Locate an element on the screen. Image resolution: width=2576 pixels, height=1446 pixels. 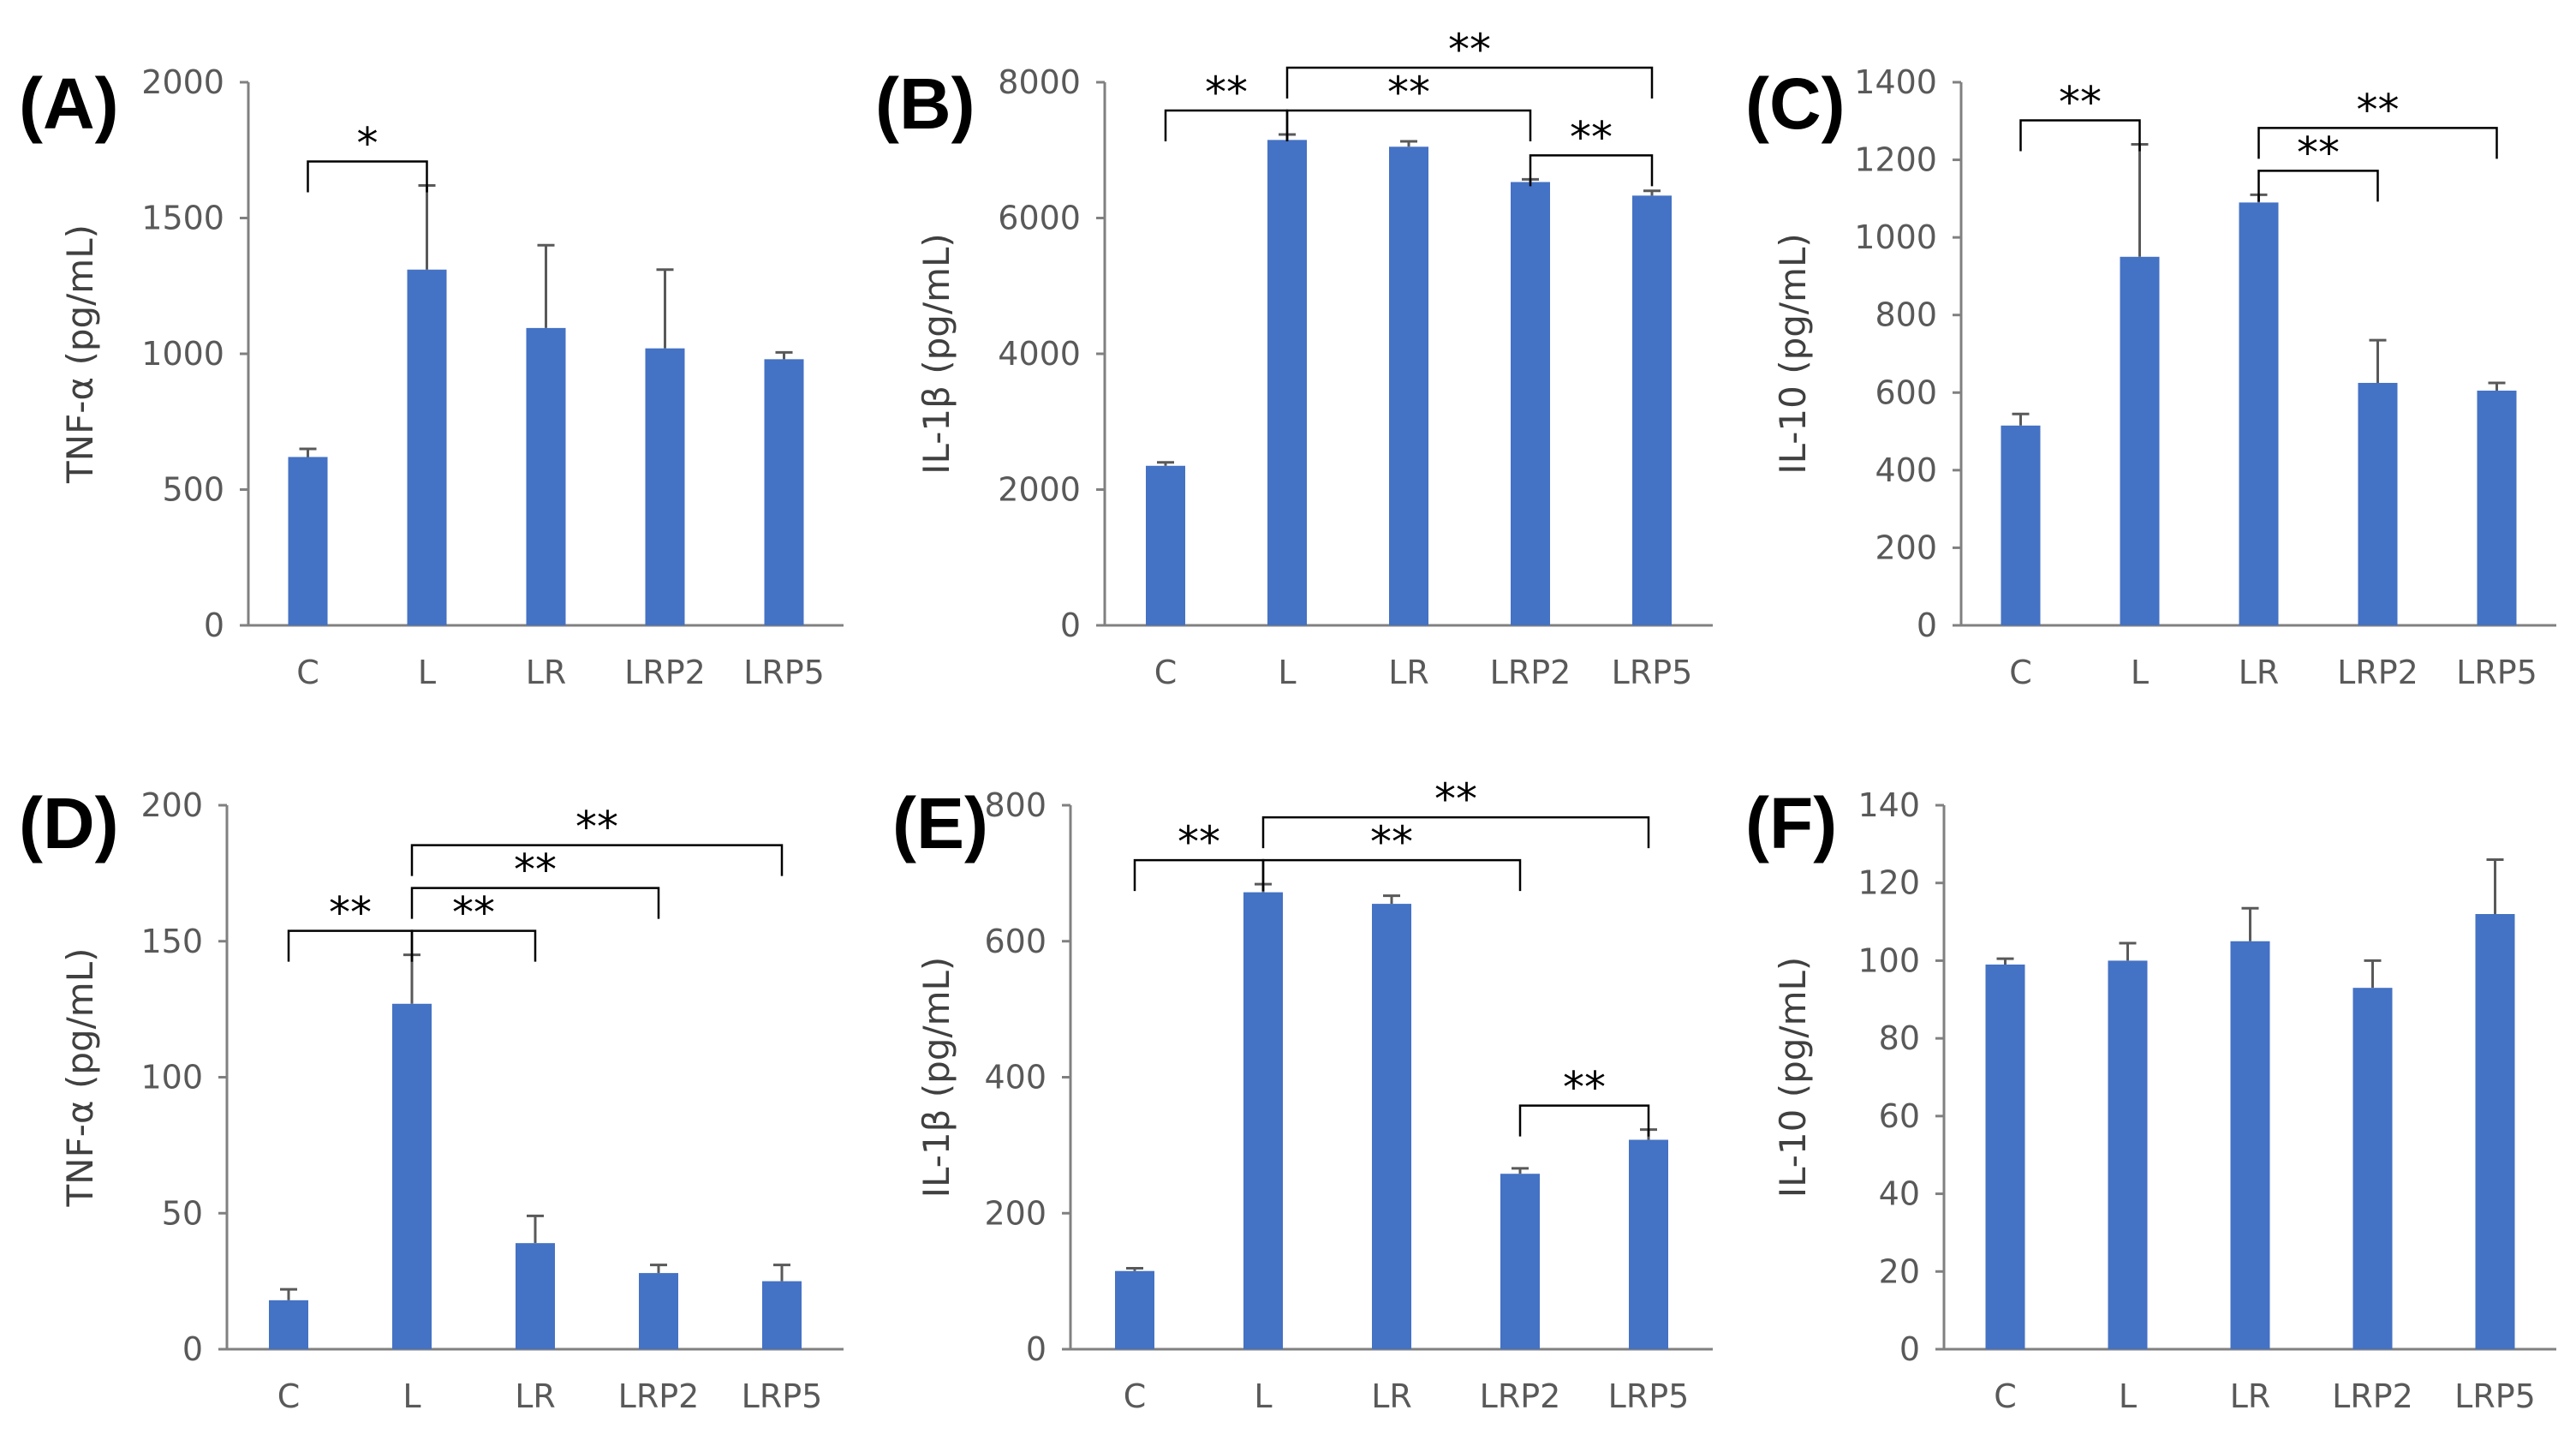
y-tick-label: 600 is located at coordinates (1015, 942).